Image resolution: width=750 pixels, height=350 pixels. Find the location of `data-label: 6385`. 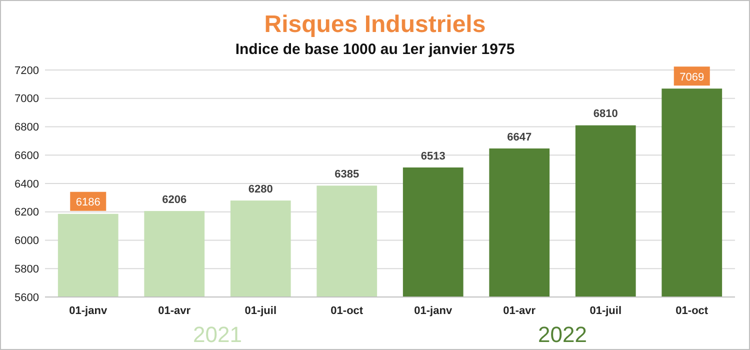

data-label: 6385 is located at coordinates (347, 174).